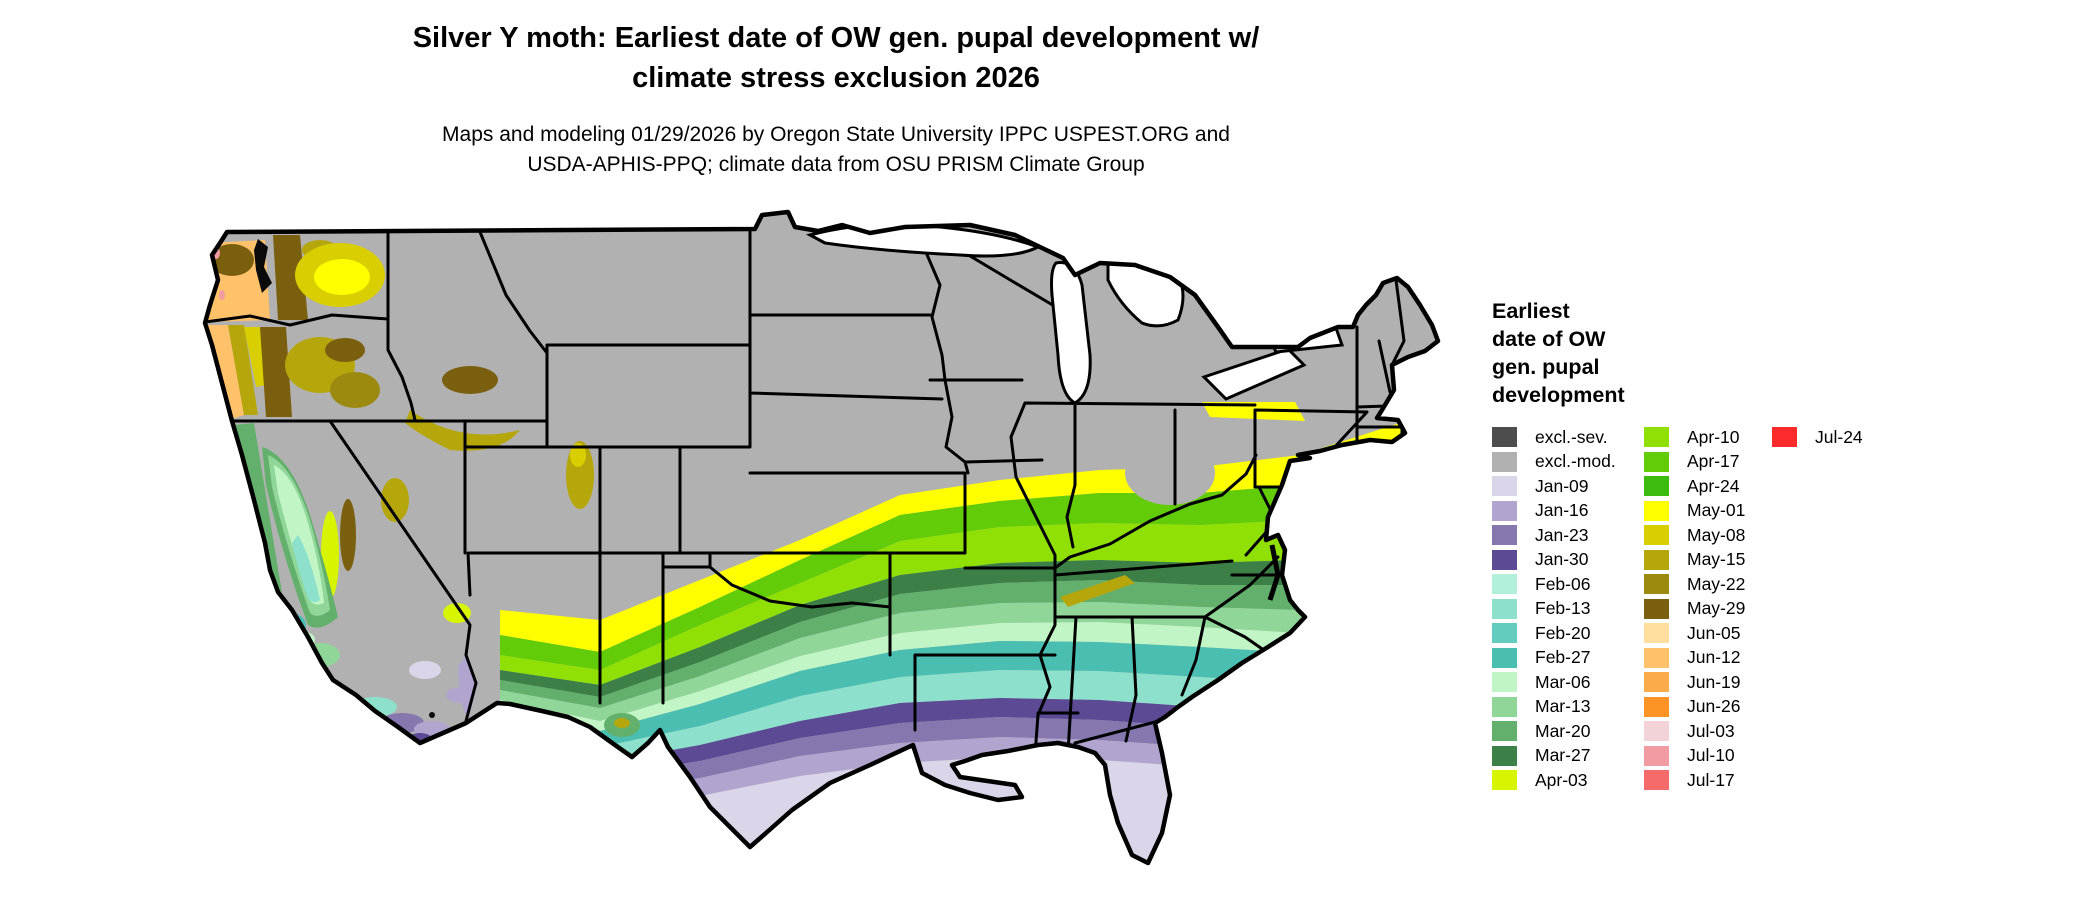 This screenshot has width=2100, height=900. Describe the element at coordinates (1554, 535) in the screenshot. I see `legend-row: Jan-23` at that location.